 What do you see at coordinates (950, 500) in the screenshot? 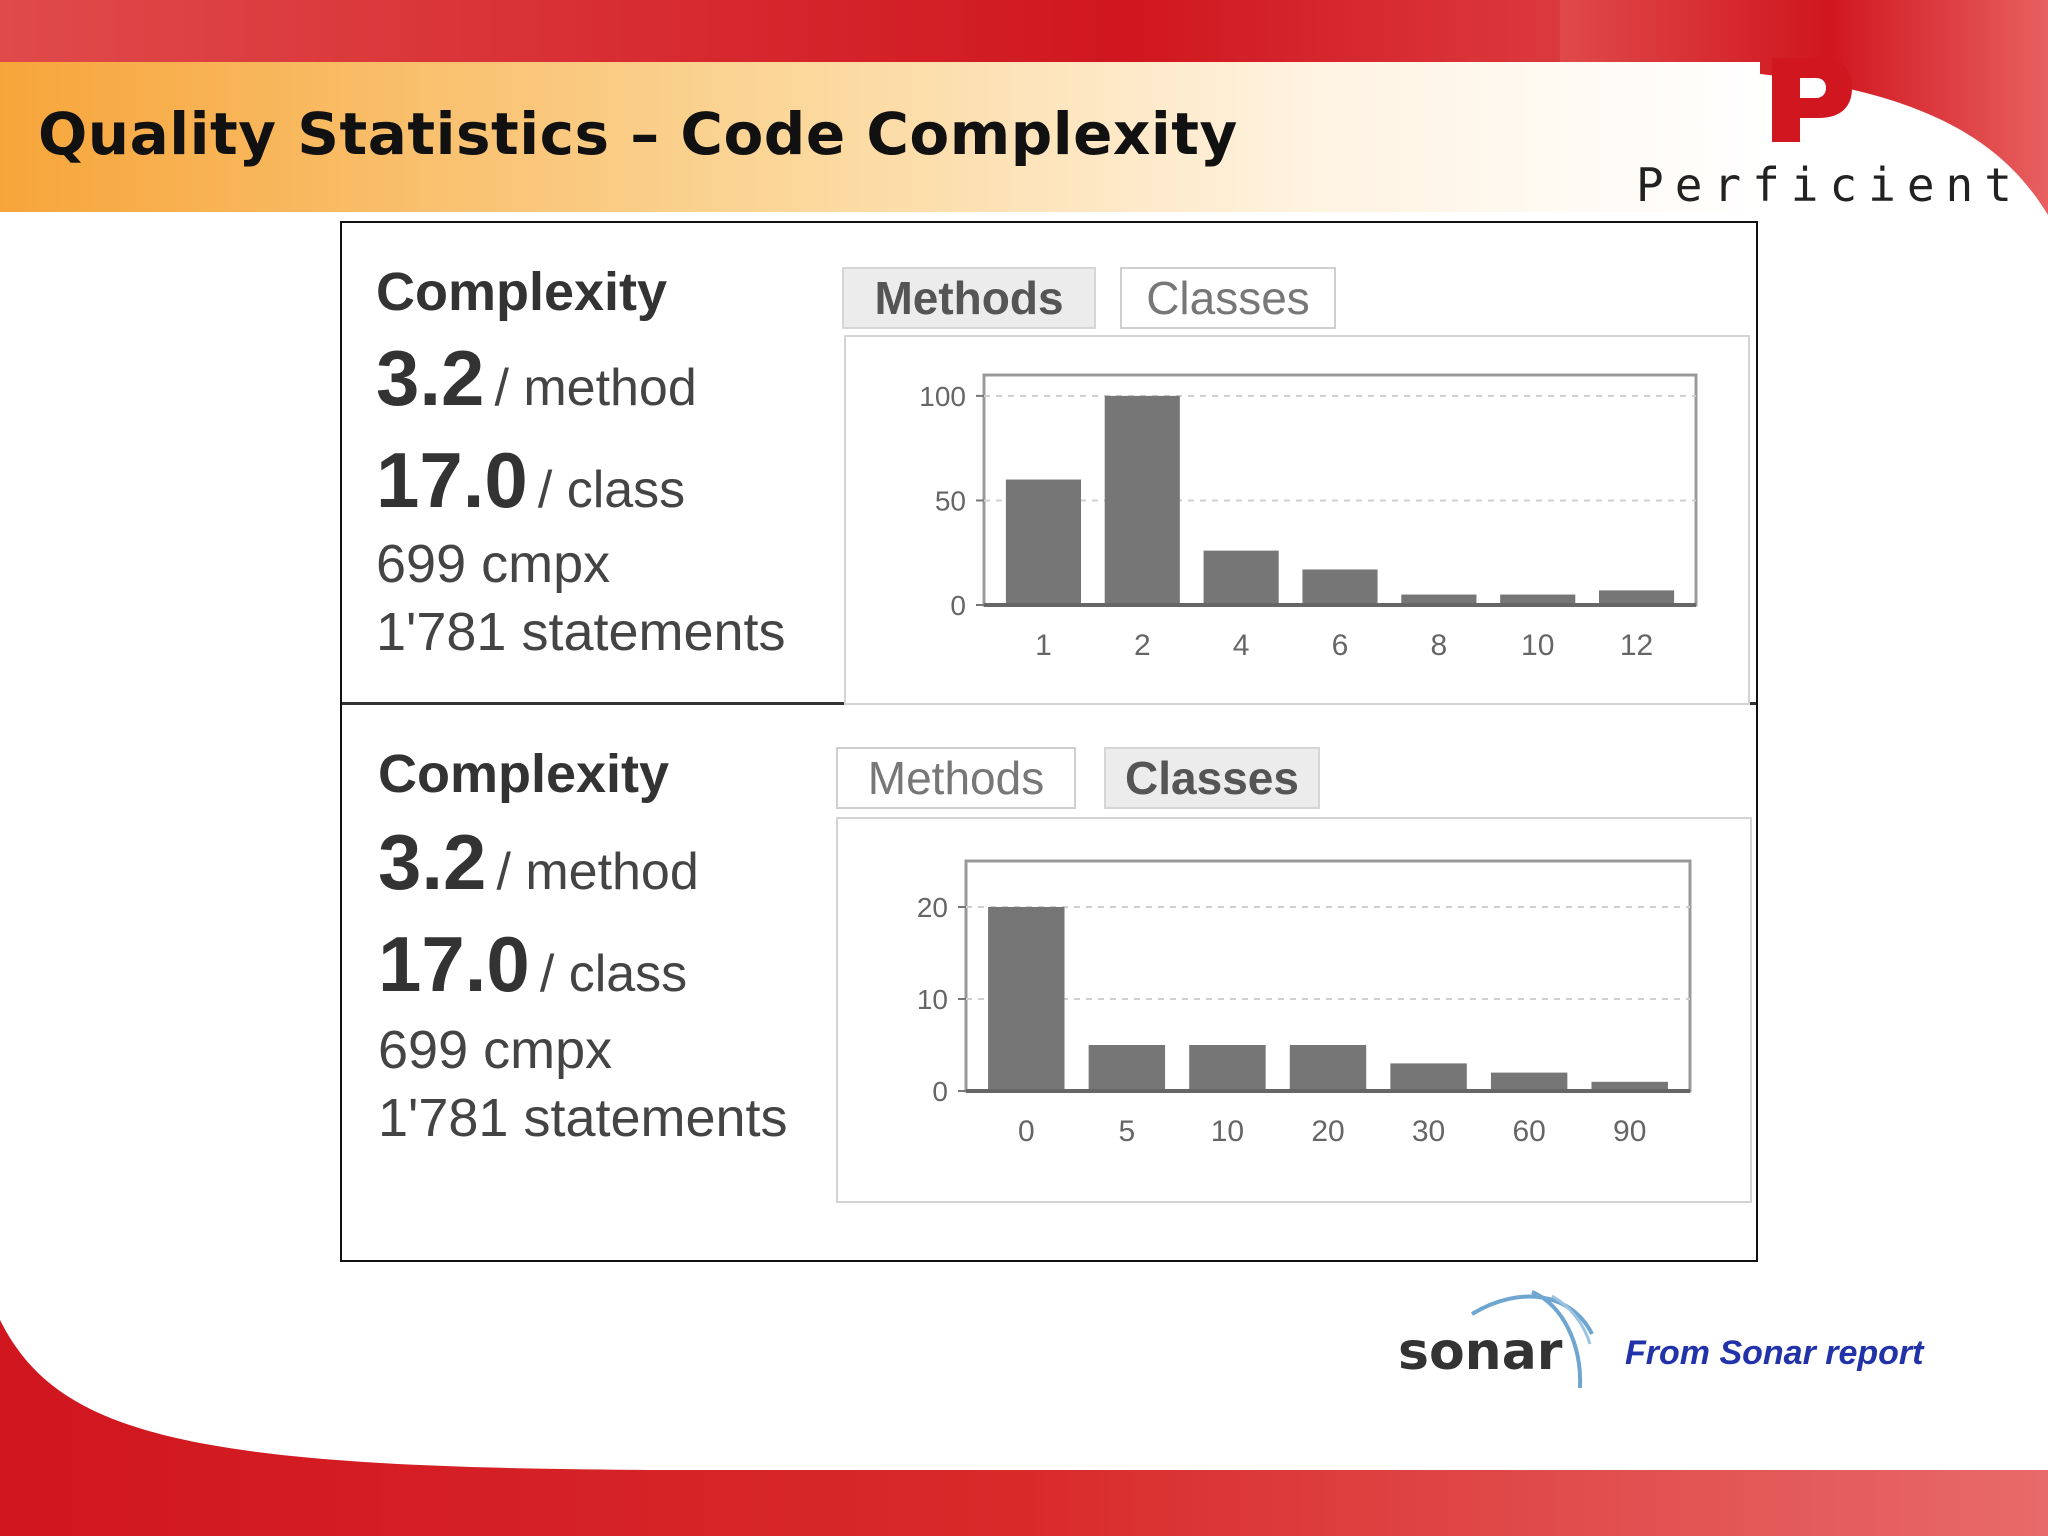
I see `y-tick-label: 50` at bounding box center [950, 500].